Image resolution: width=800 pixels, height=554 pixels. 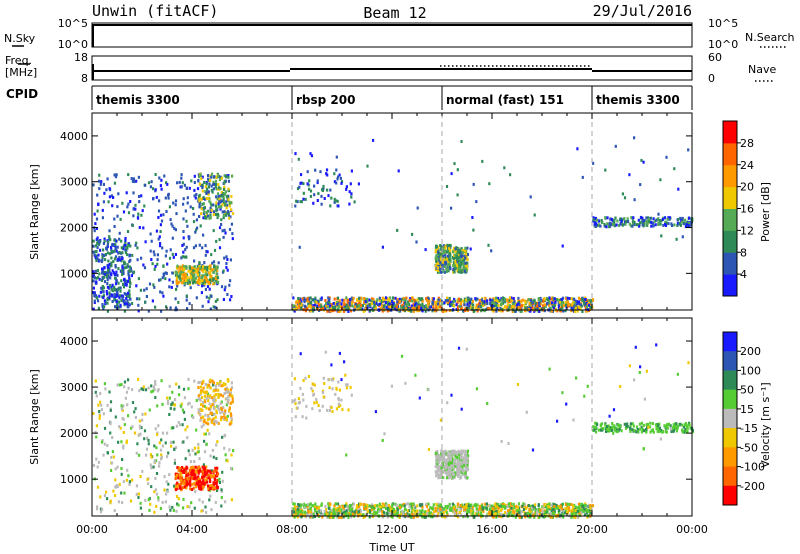 What do you see at coordinates (715, 57) in the screenshot?
I see `nave-tick-top: 60` at bounding box center [715, 57].